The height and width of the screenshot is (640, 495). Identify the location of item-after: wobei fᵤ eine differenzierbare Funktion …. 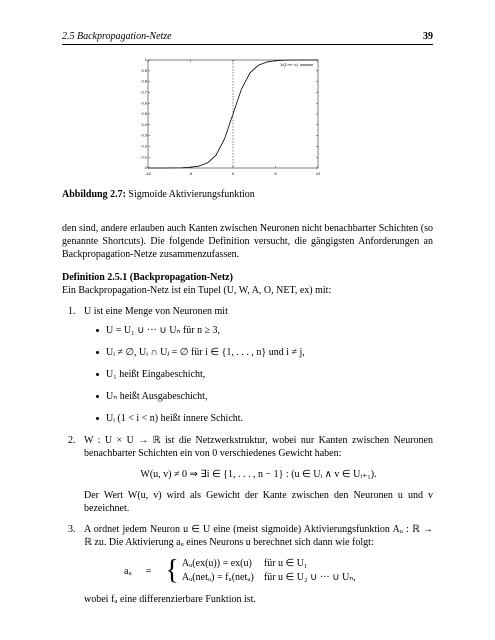
(170, 599).